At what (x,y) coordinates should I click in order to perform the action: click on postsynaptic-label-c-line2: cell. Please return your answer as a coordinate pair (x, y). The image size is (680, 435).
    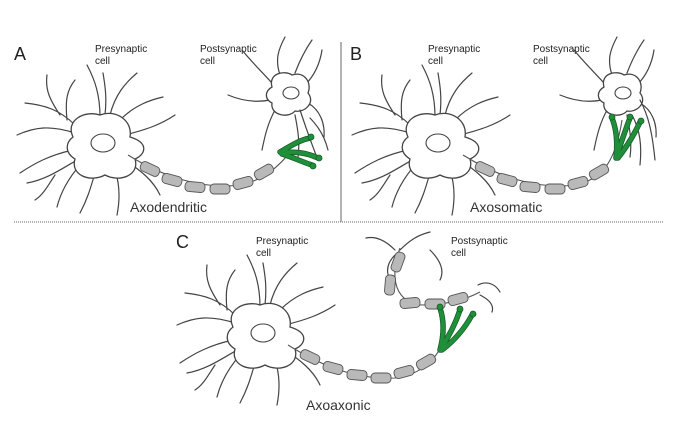
    Looking at the image, I should click on (458, 253).